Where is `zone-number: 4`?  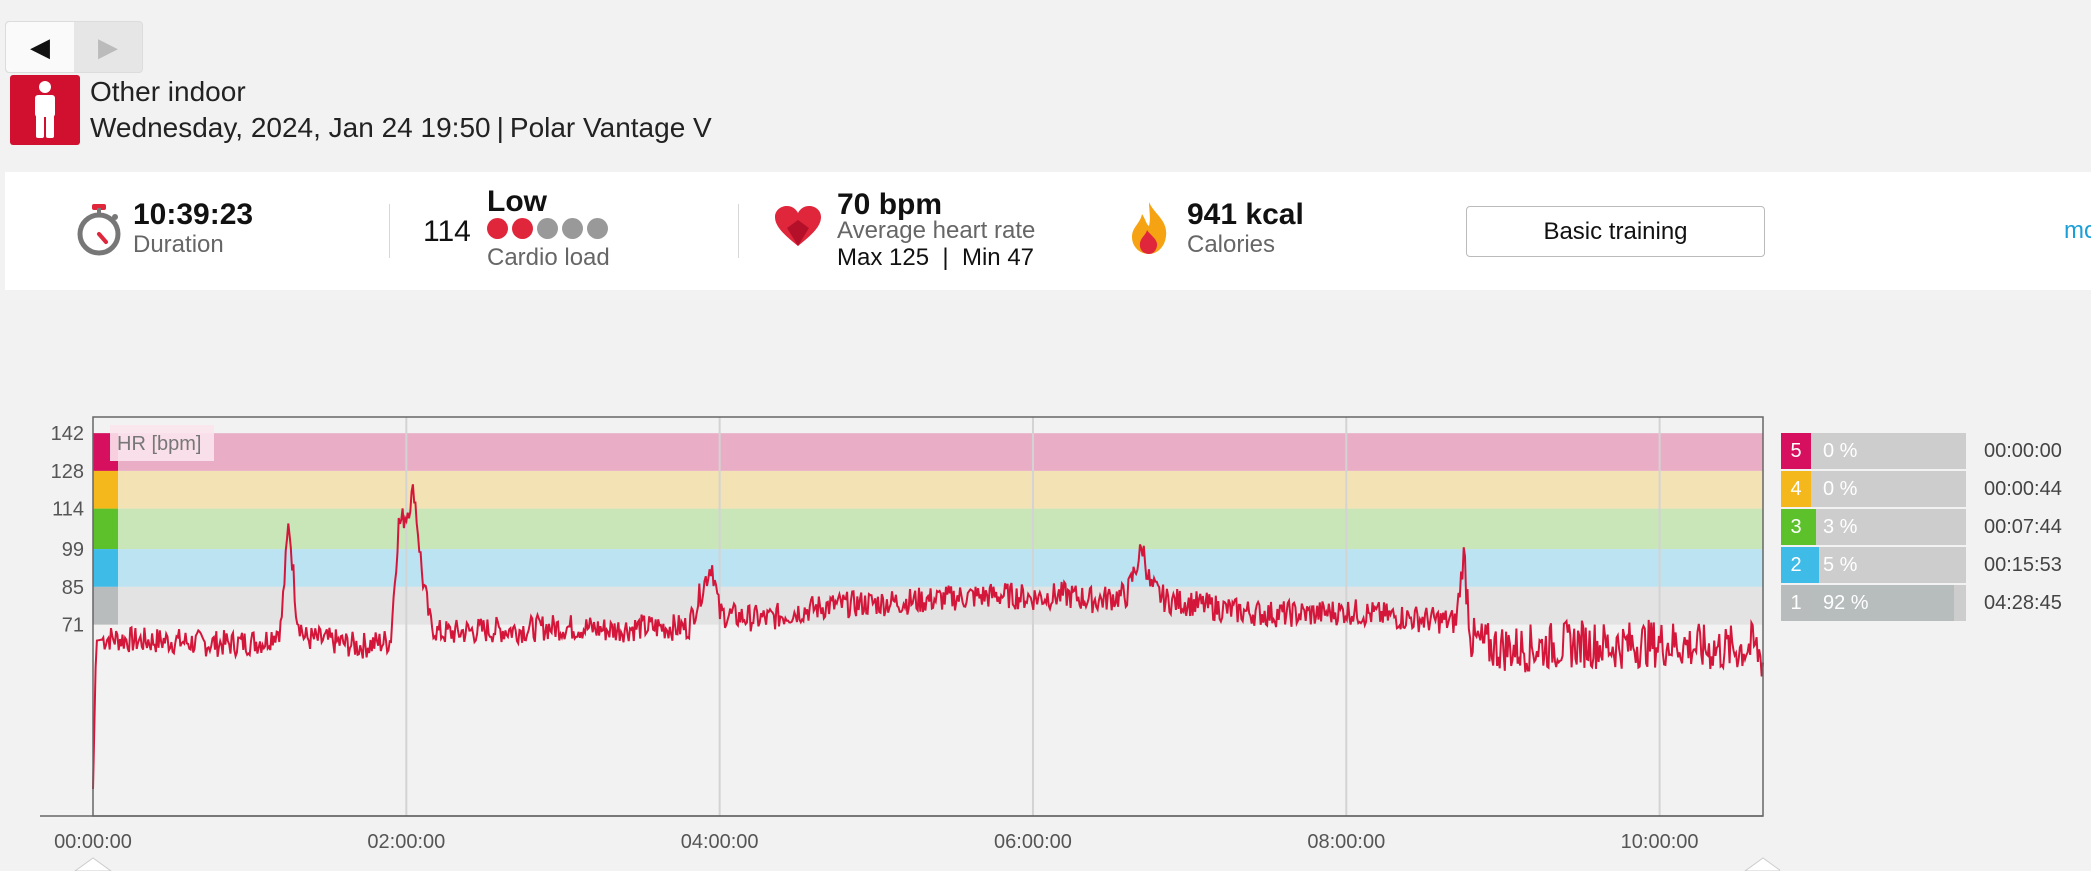 zone-number: 4 is located at coordinates (1796, 489).